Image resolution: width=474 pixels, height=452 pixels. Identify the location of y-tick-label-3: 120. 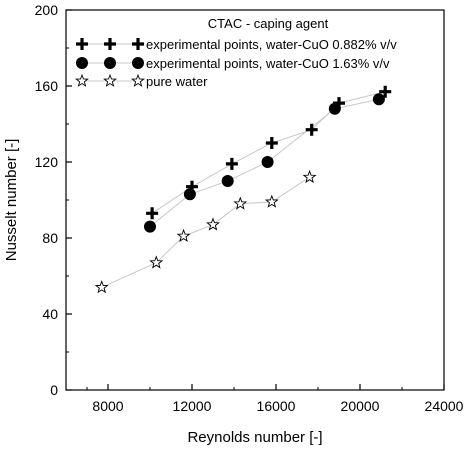
(47, 162).